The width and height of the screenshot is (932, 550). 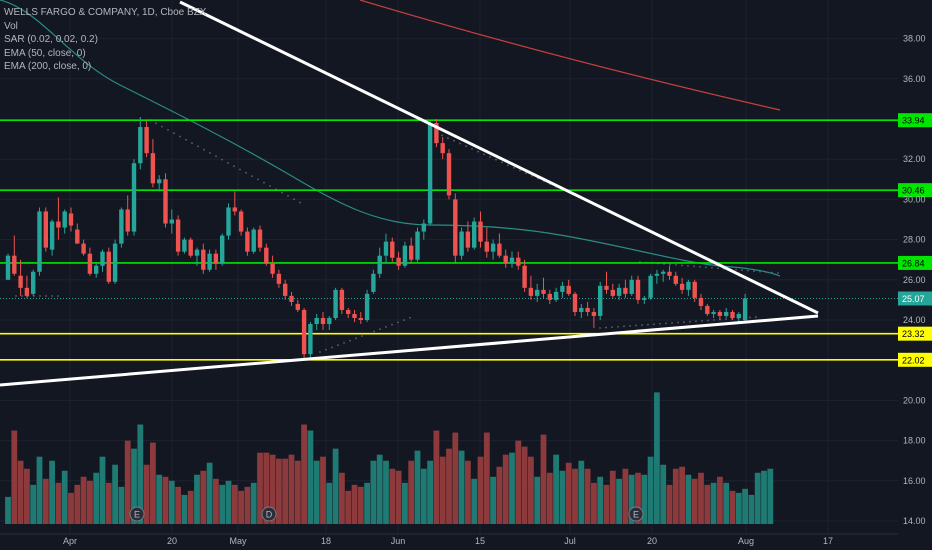 I want to click on event-marker, so click(x=636, y=514).